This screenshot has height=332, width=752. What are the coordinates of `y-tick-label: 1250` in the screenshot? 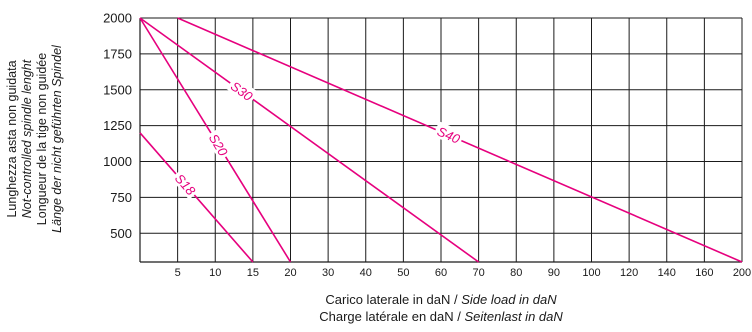 It's located at (117, 125).